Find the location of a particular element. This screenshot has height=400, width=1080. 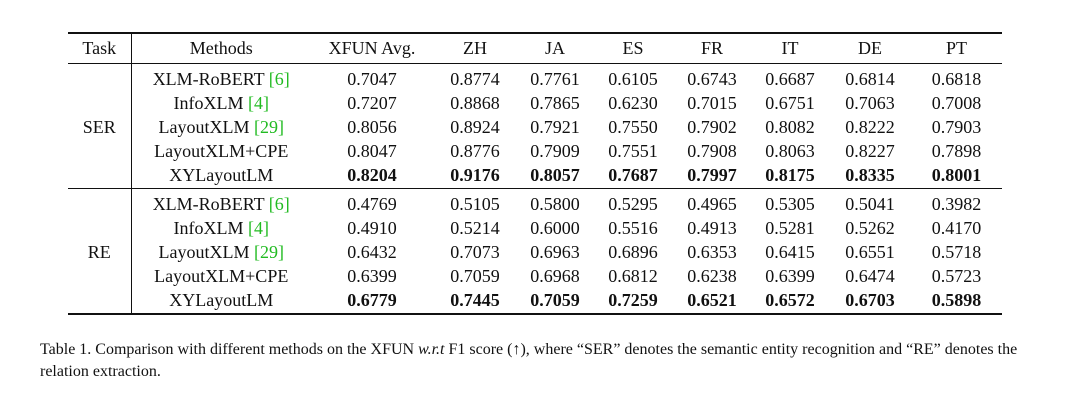

score-cell: 0.8335 is located at coordinates (870, 175).